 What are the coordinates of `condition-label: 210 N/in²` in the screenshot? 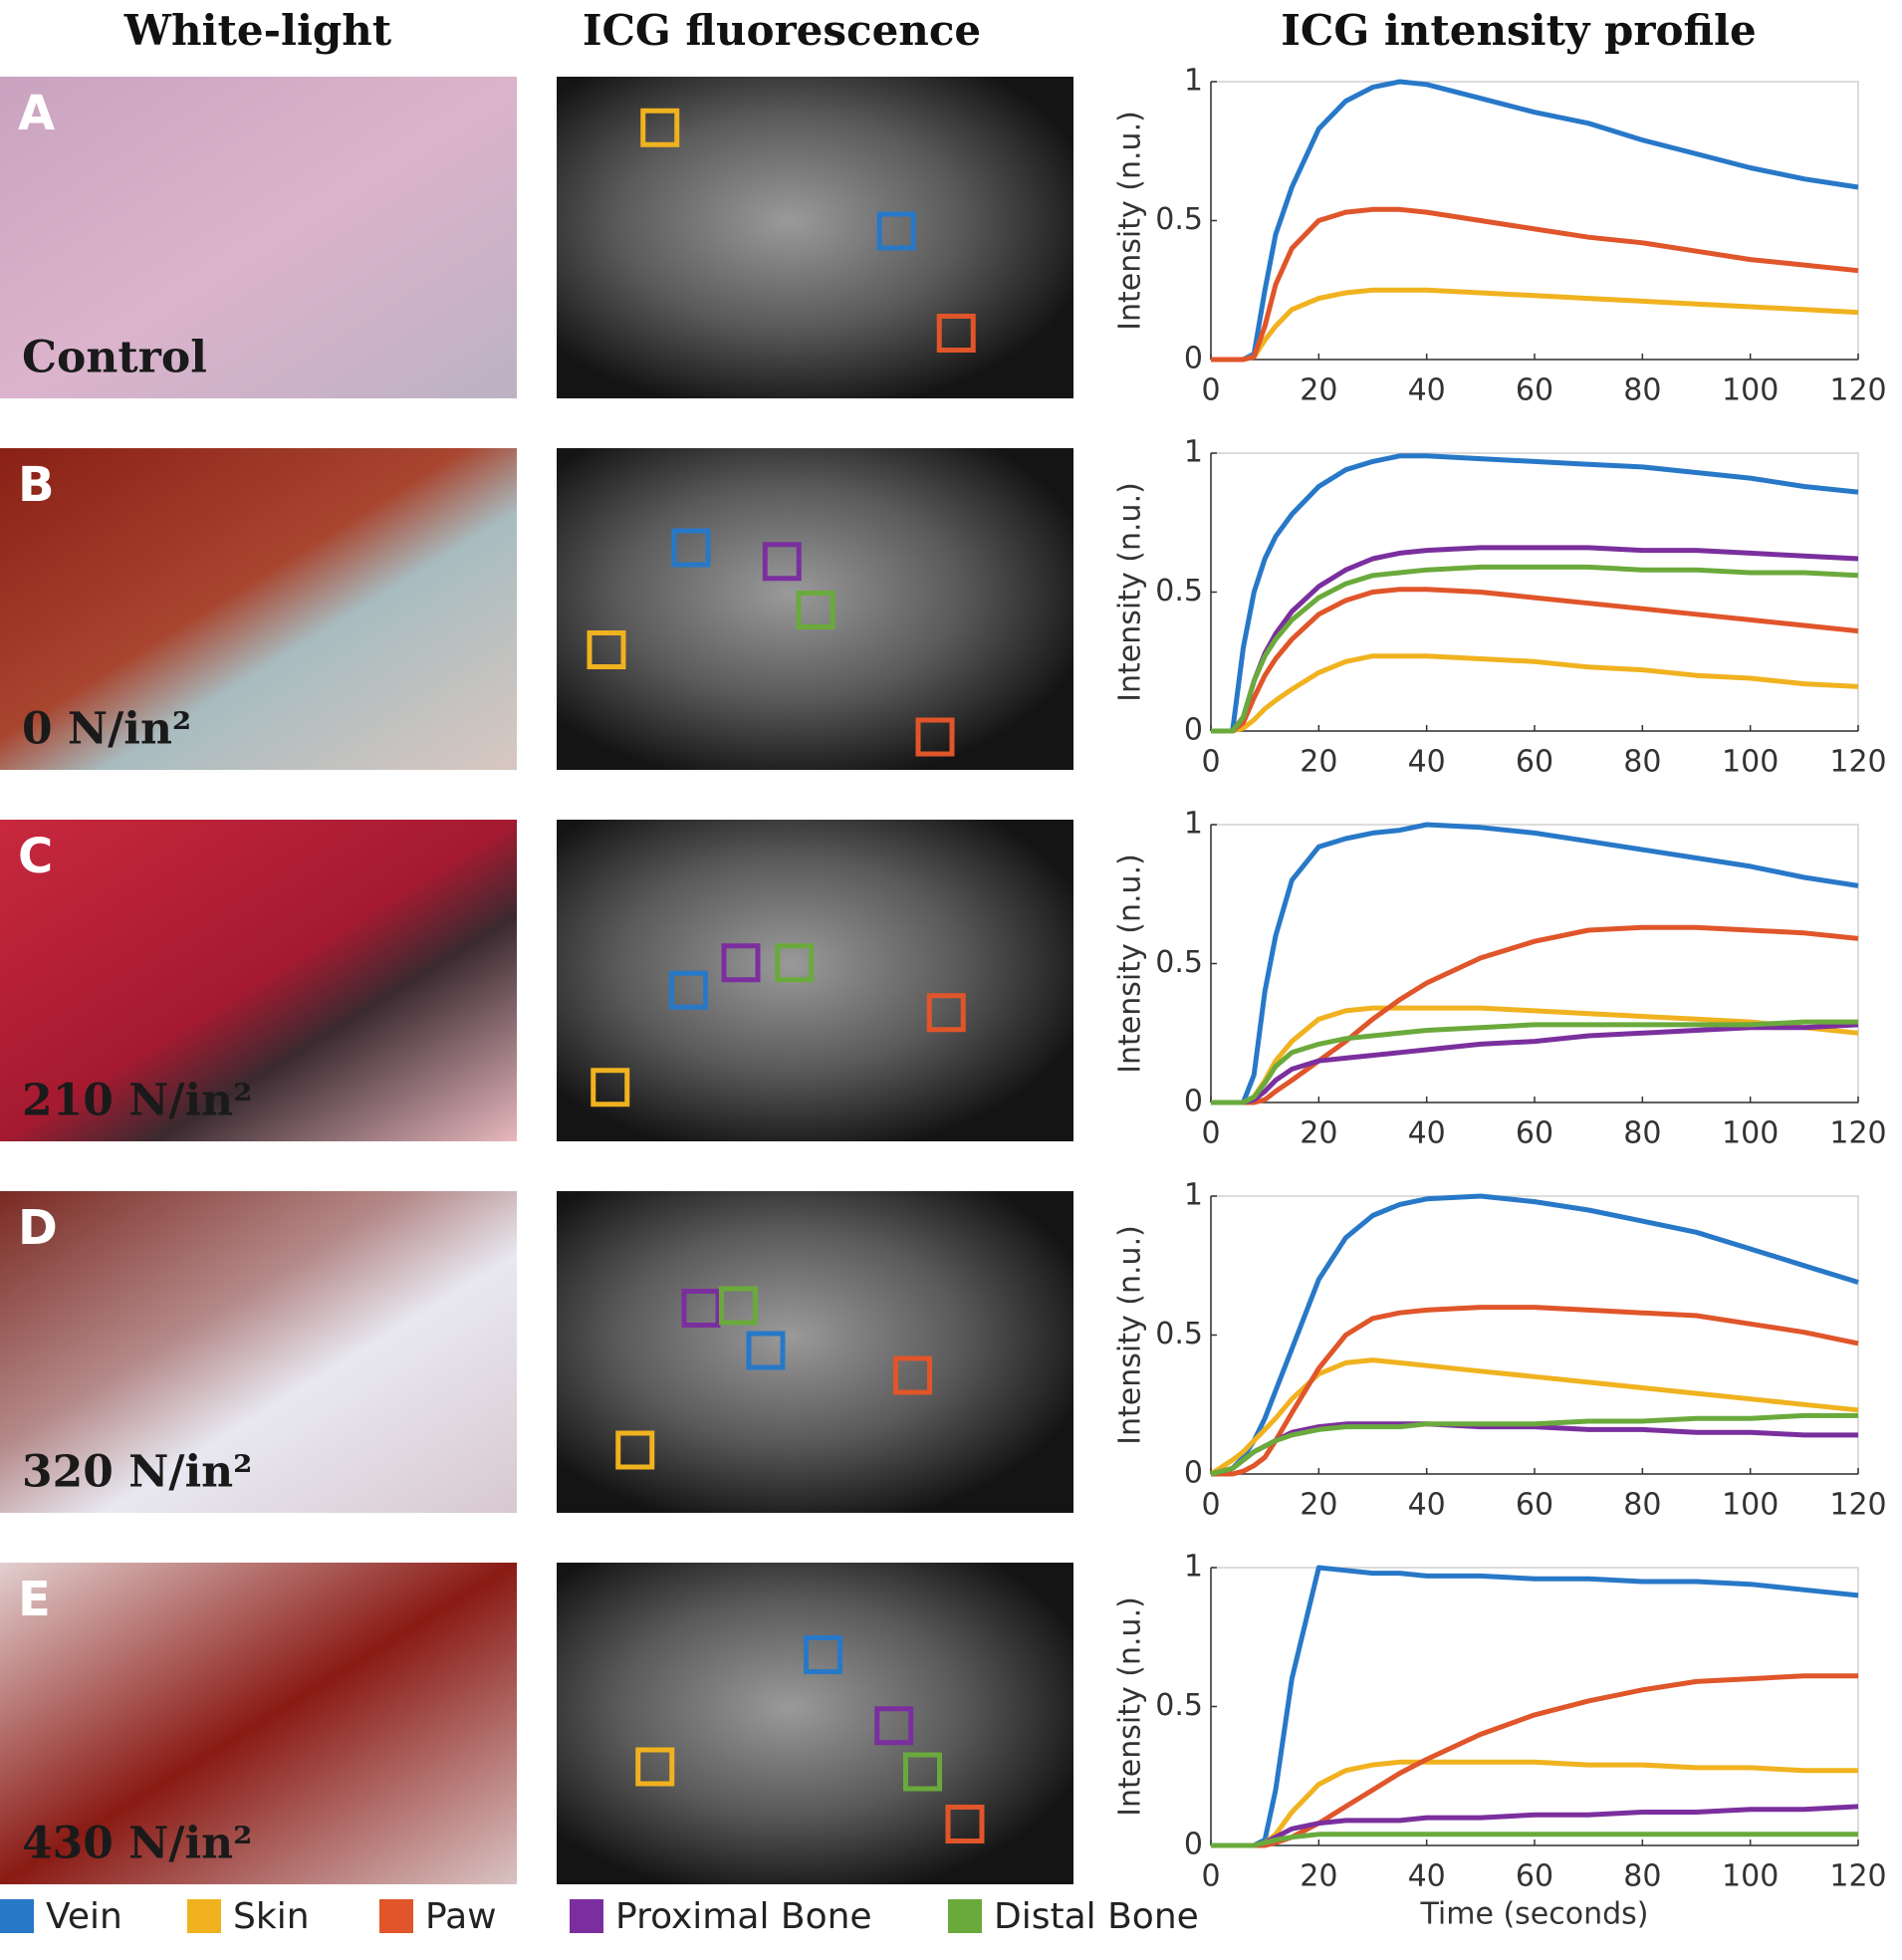 It's located at (137, 1101).